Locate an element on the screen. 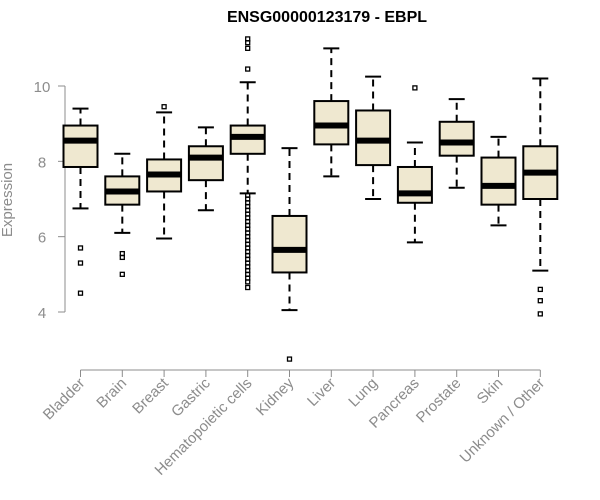 The height and width of the screenshot is (500, 600). x-tick-label: Bladder is located at coordinates (64, 399).